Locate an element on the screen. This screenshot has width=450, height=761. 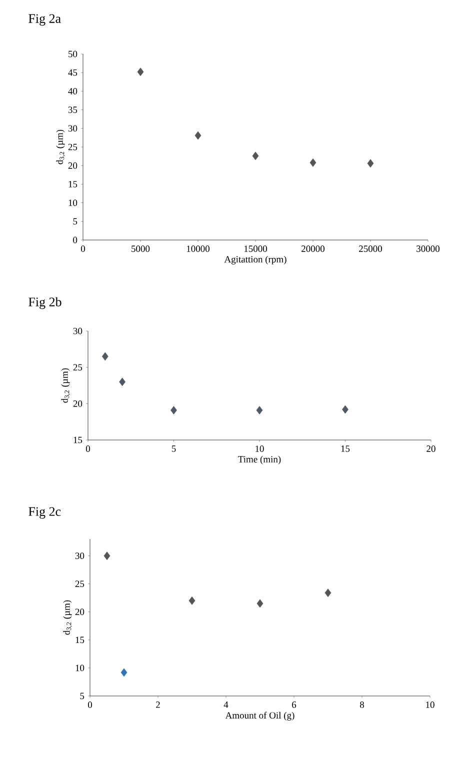
x-tick-label: 6 is located at coordinates (294, 705).